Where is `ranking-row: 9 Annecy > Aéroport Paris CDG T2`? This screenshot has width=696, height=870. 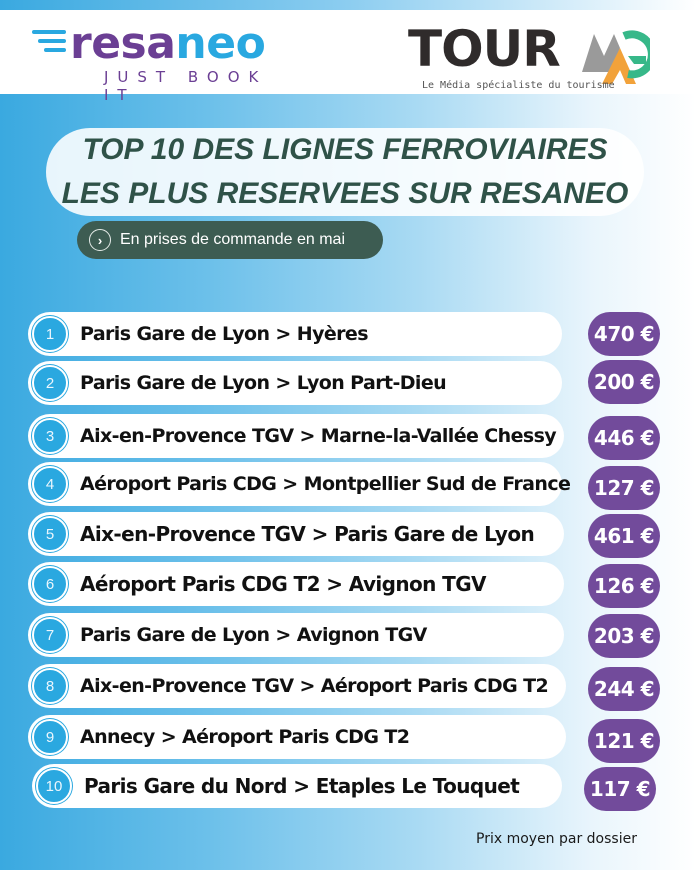 ranking-row: 9 Annecy > Aéroport Paris CDG T2 is located at coordinates (297, 737).